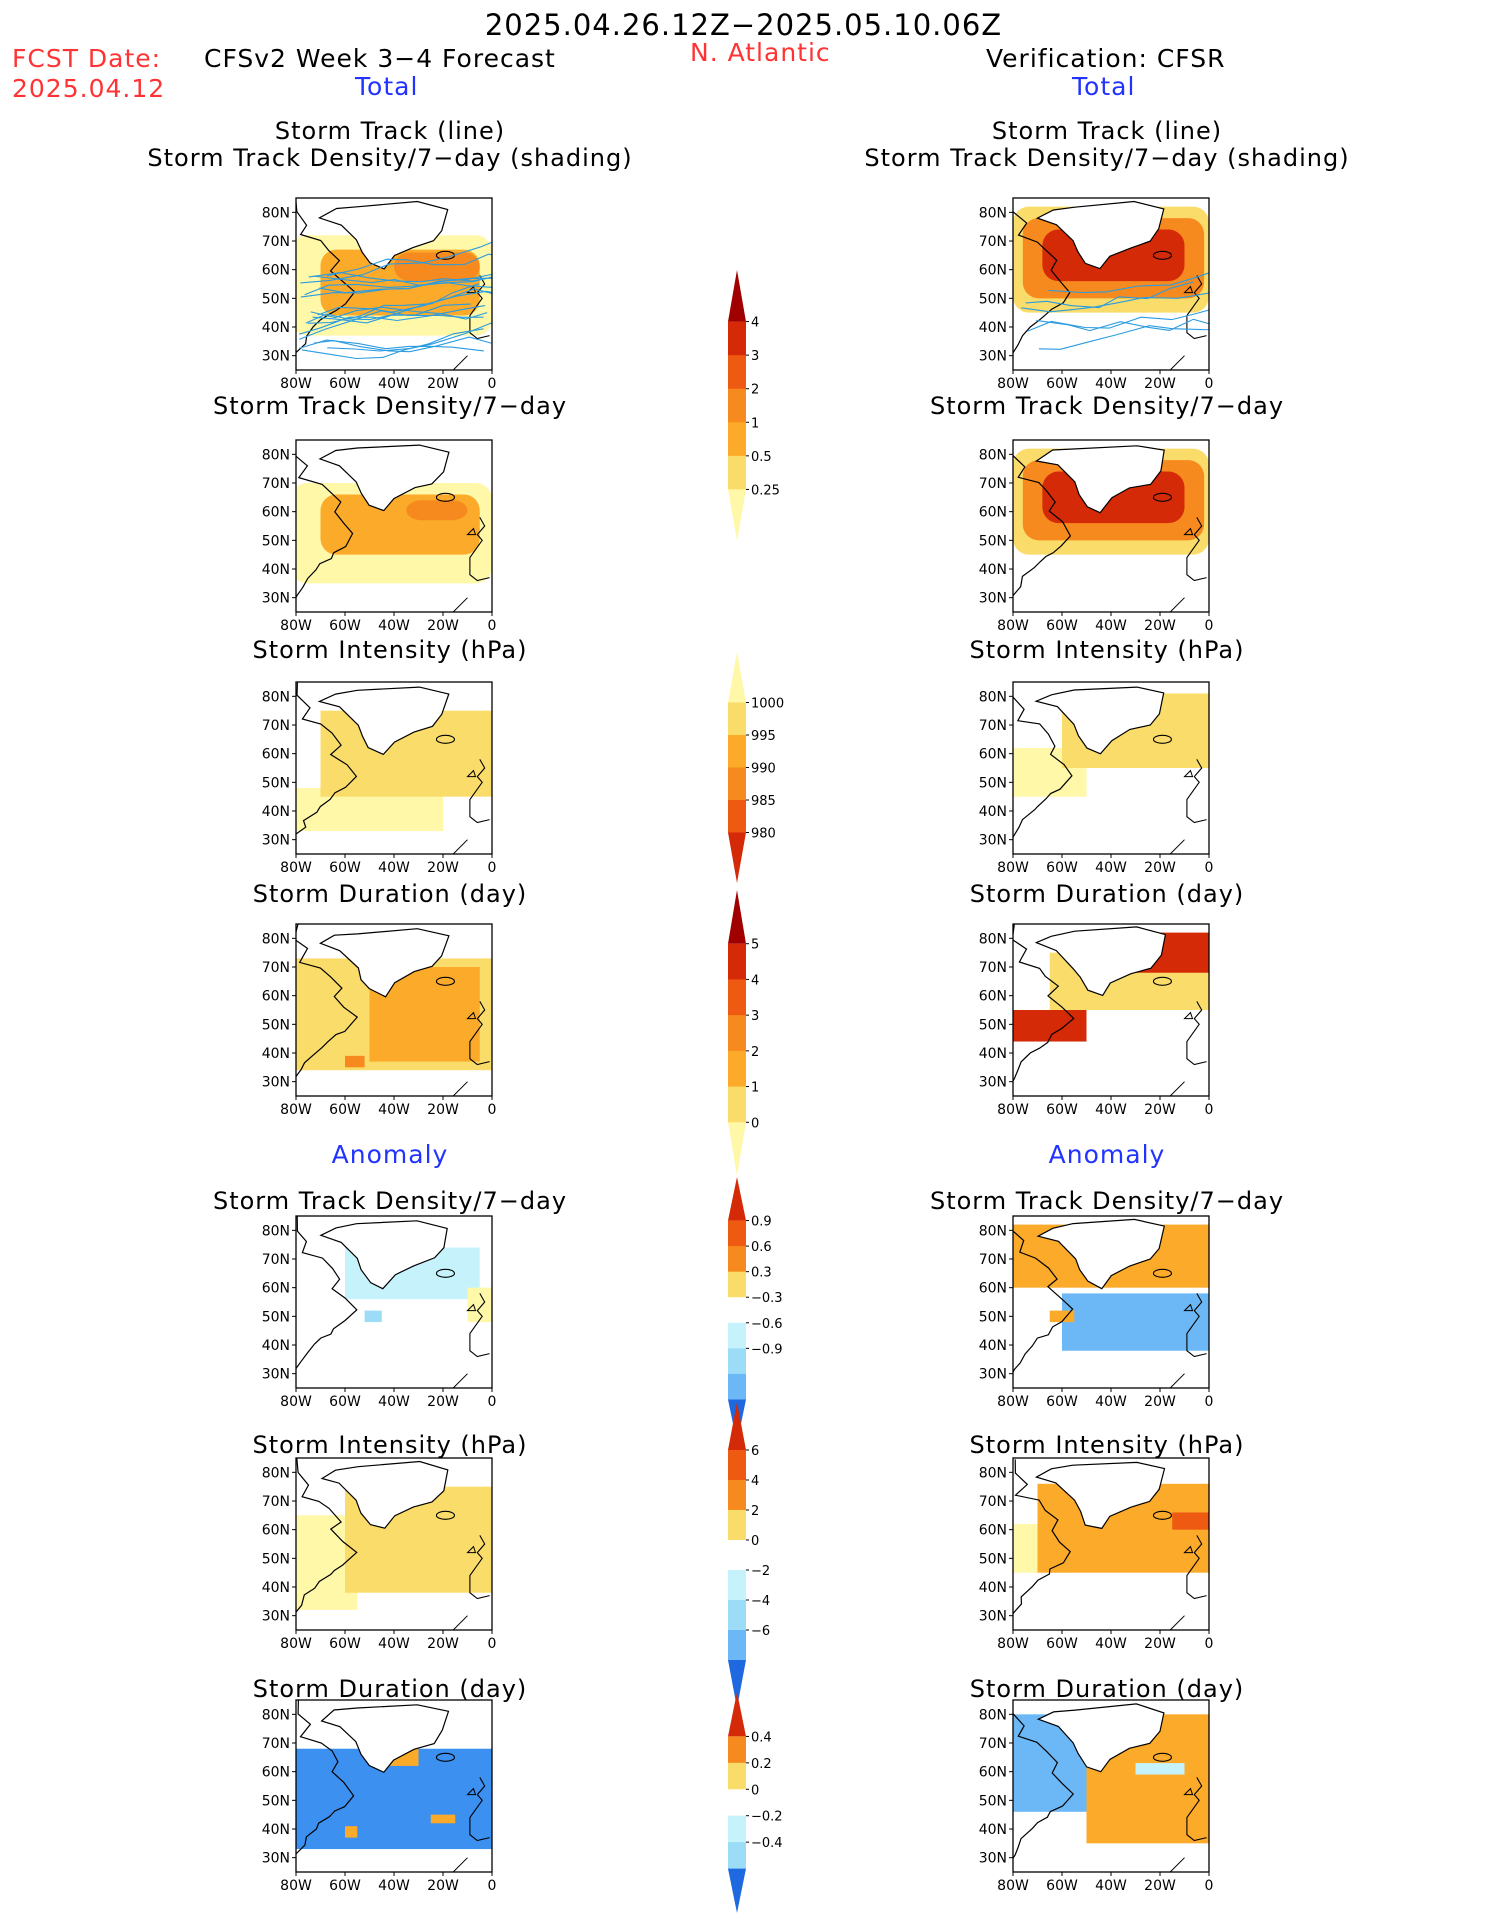 Image resolution: width=1487 pixels, height=1925 pixels. What do you see at coordinates (755, 1451) in the screenshot?
I see `colorbar-label: 6` at bounding box center [755, 1451].